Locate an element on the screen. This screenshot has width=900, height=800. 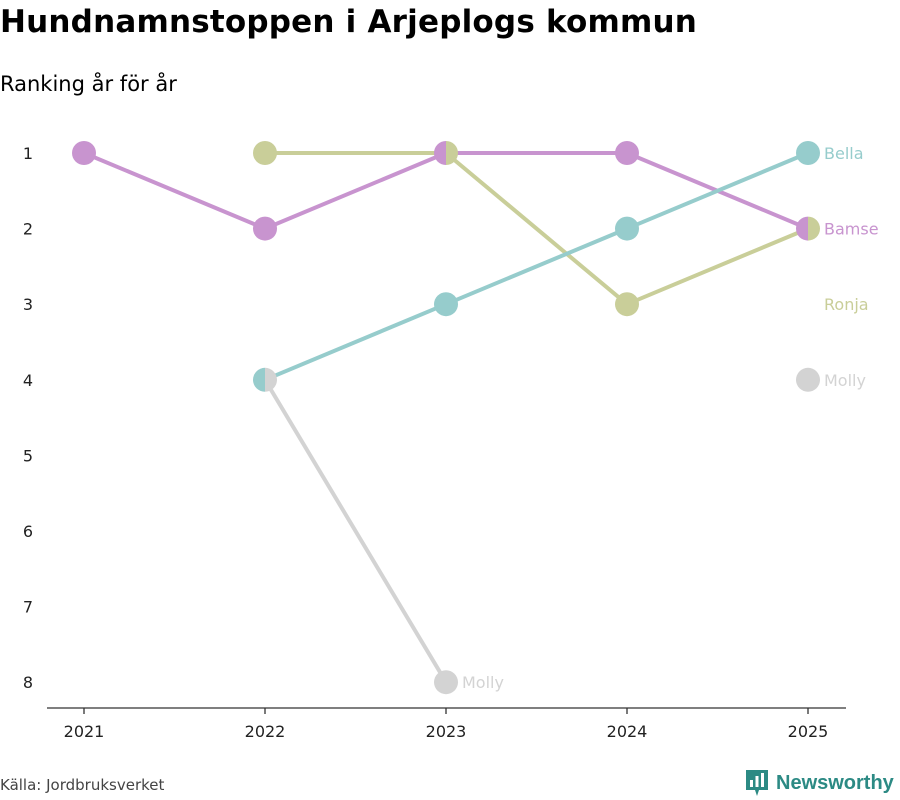
data-point-bamse-2021 is located at coordinates (84, 153).